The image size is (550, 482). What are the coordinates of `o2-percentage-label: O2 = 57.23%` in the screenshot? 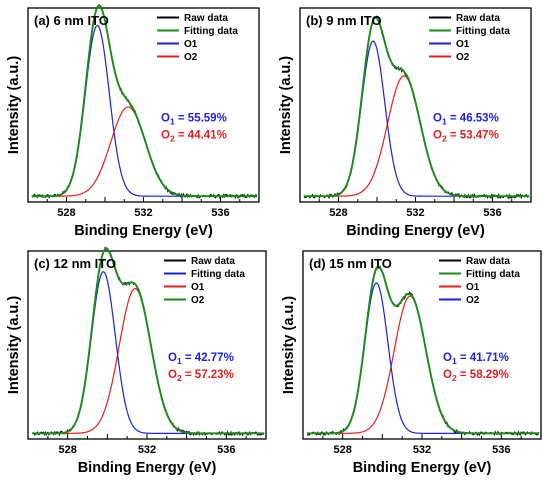 It's located at (201, 376).